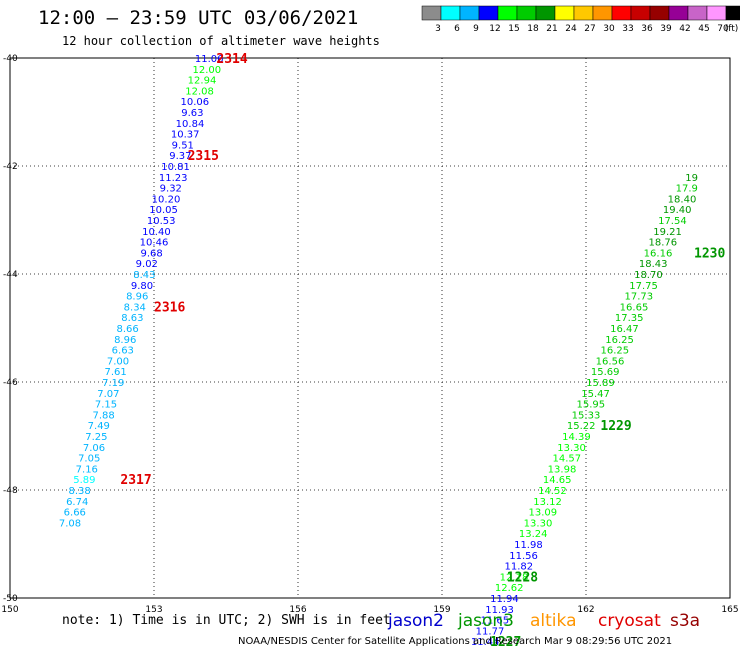  Describe the element at coordinates (551, 29) in the screenshot. I see `legend-label: 21` at that location.